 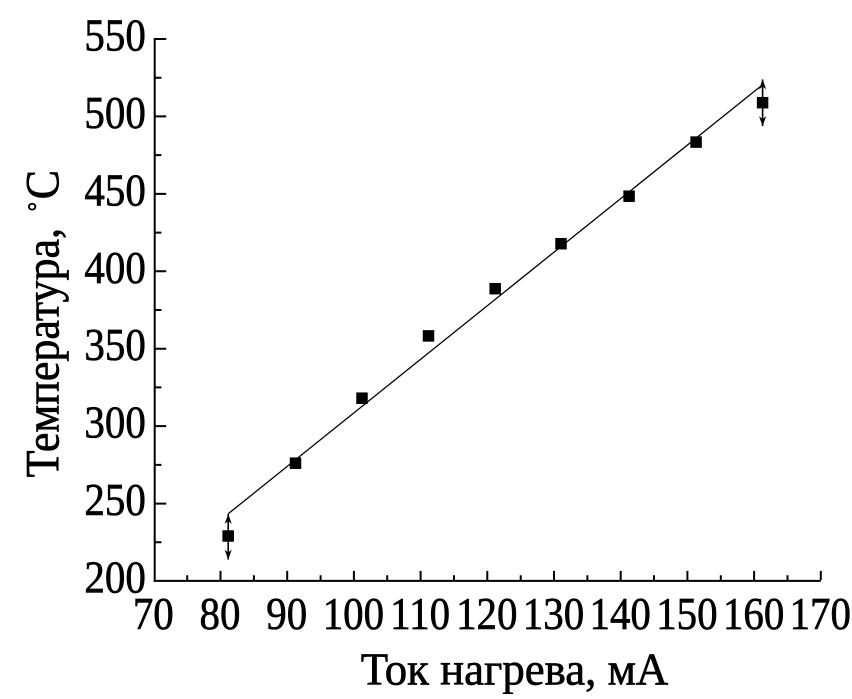 I want to click on svg-text: 100, so click(x=353, y=614).